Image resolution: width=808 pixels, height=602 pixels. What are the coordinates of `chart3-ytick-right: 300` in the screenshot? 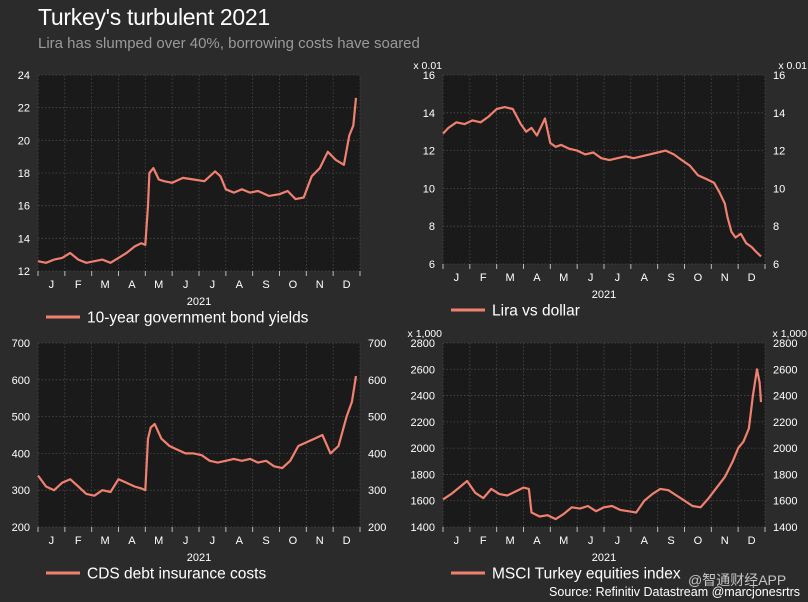 It's located at (377, 491).